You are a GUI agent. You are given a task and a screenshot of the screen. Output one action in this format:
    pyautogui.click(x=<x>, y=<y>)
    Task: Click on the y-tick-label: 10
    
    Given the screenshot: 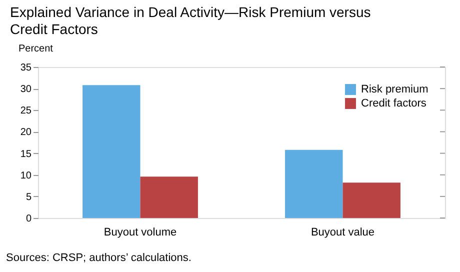 What is the action you would take?
    pyautogui.click(x=26, y=176)
    